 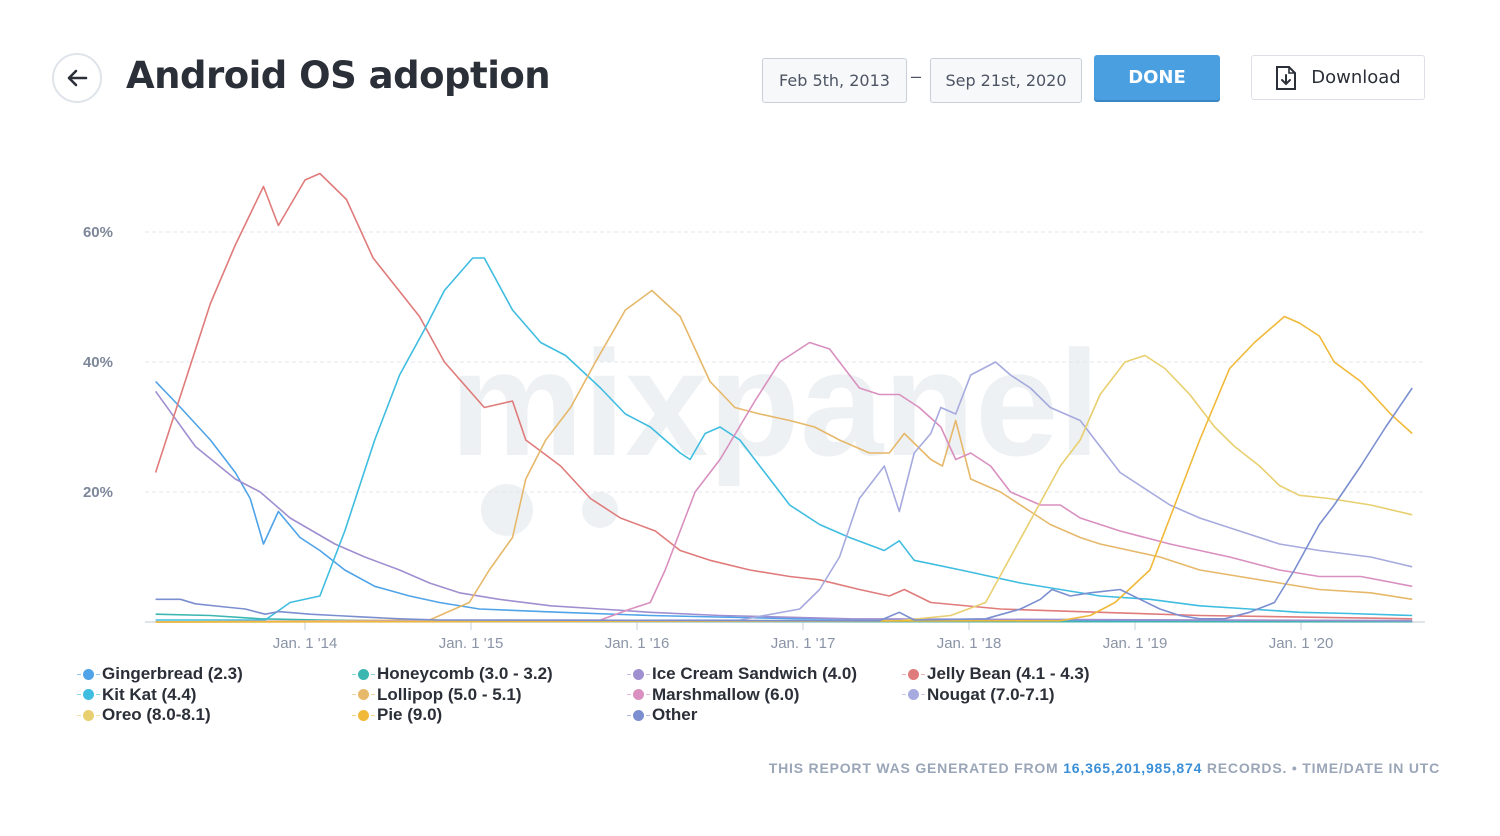 What do you see at coordinates (465, 673) in the screenshot?
I see `legend-label: Honeycomb (3.0 - 3.2)` at bounding box center [465, 673].